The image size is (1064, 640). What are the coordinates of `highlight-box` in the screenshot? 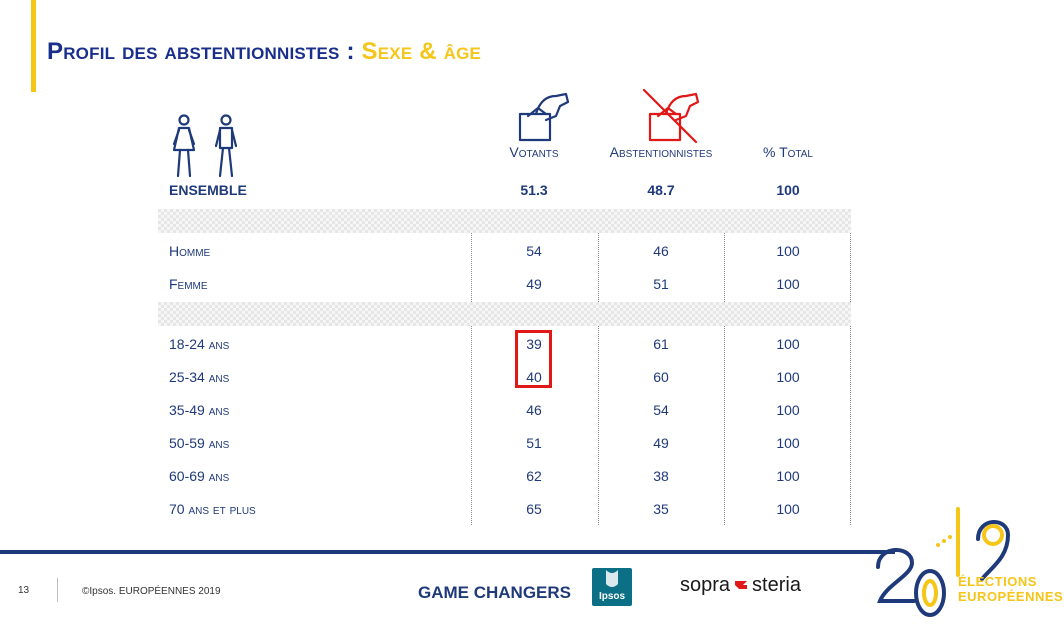 It's located at (533, 359).